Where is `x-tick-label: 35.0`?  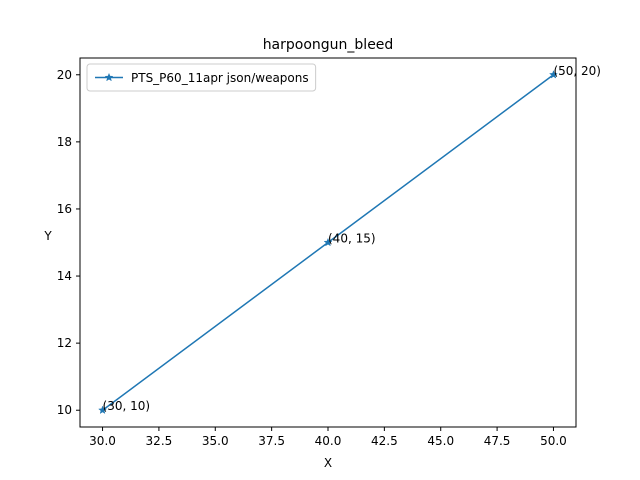
x-tick-label: 35.0 is located at coordinates (215, 441).